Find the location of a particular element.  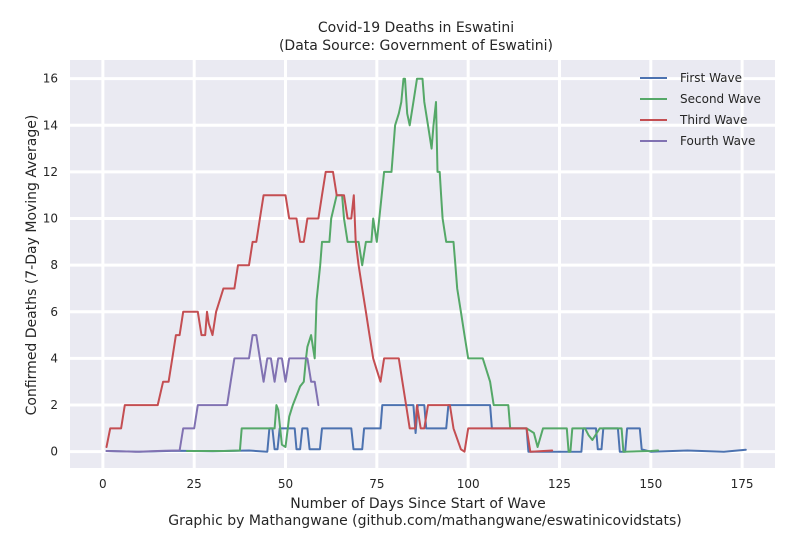

y-tick-label: 10 is located at coordinates (50, 219).